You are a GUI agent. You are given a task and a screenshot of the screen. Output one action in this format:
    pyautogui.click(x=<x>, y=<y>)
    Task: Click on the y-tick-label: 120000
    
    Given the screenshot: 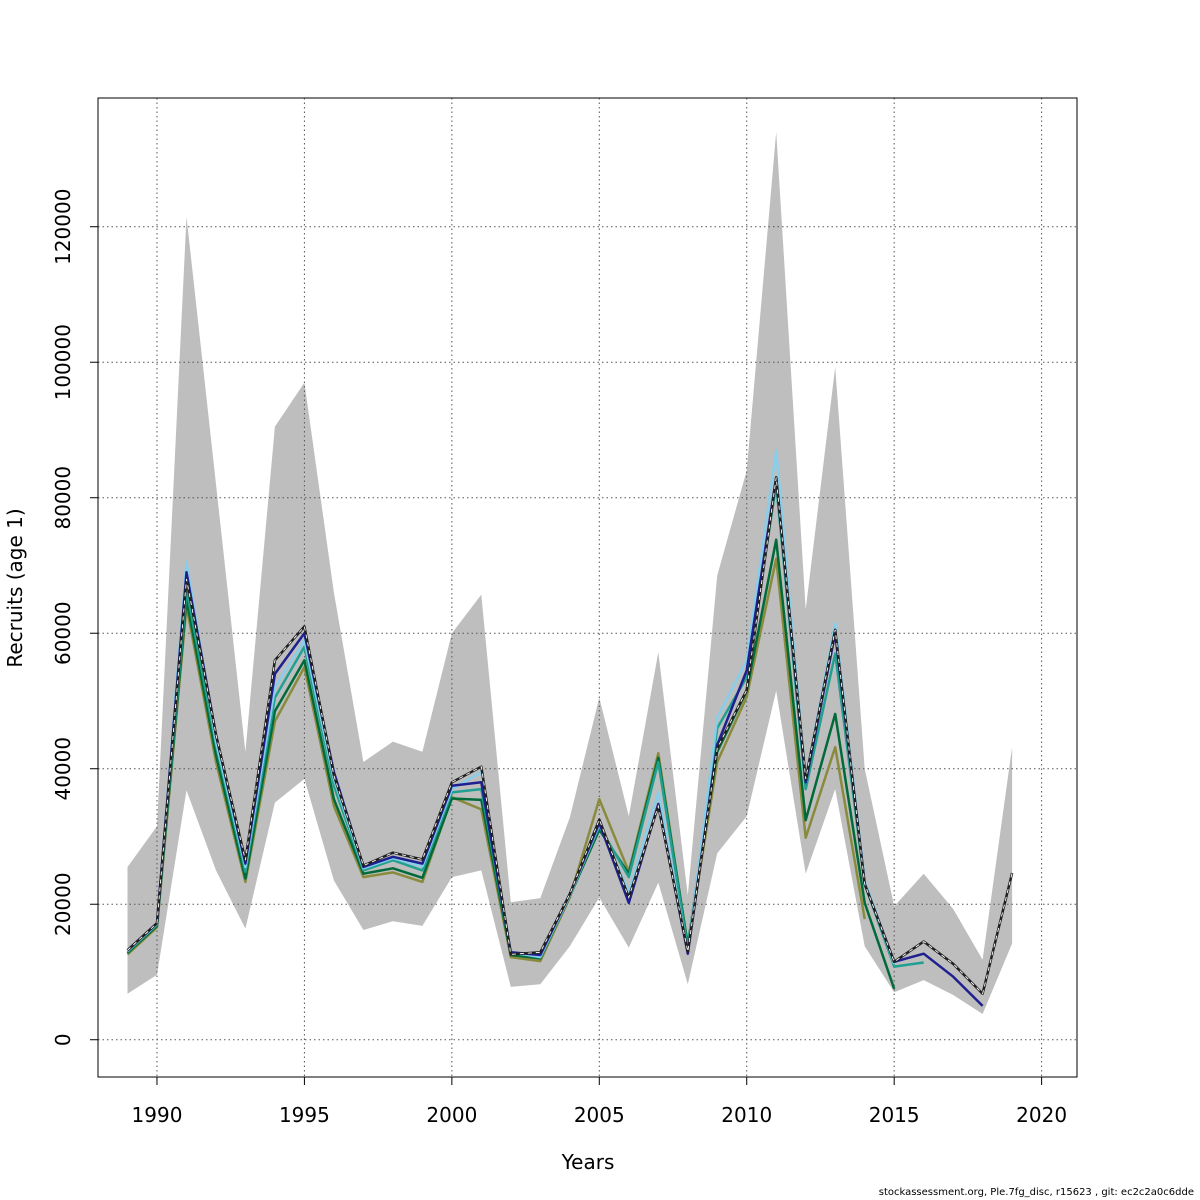 What is the action you would take?
    pyautogui.click(x=63, y=227)
    